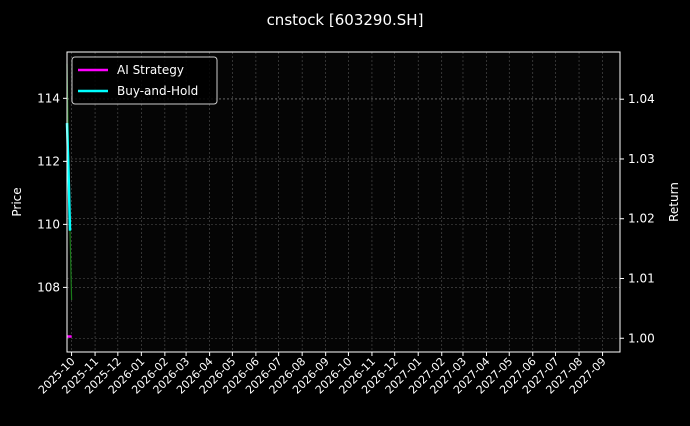 The image size is (690, 426). Describe the element at coordinates (674, 202) in the screenshot. I see `y-axis-right-label: Return` at that location.